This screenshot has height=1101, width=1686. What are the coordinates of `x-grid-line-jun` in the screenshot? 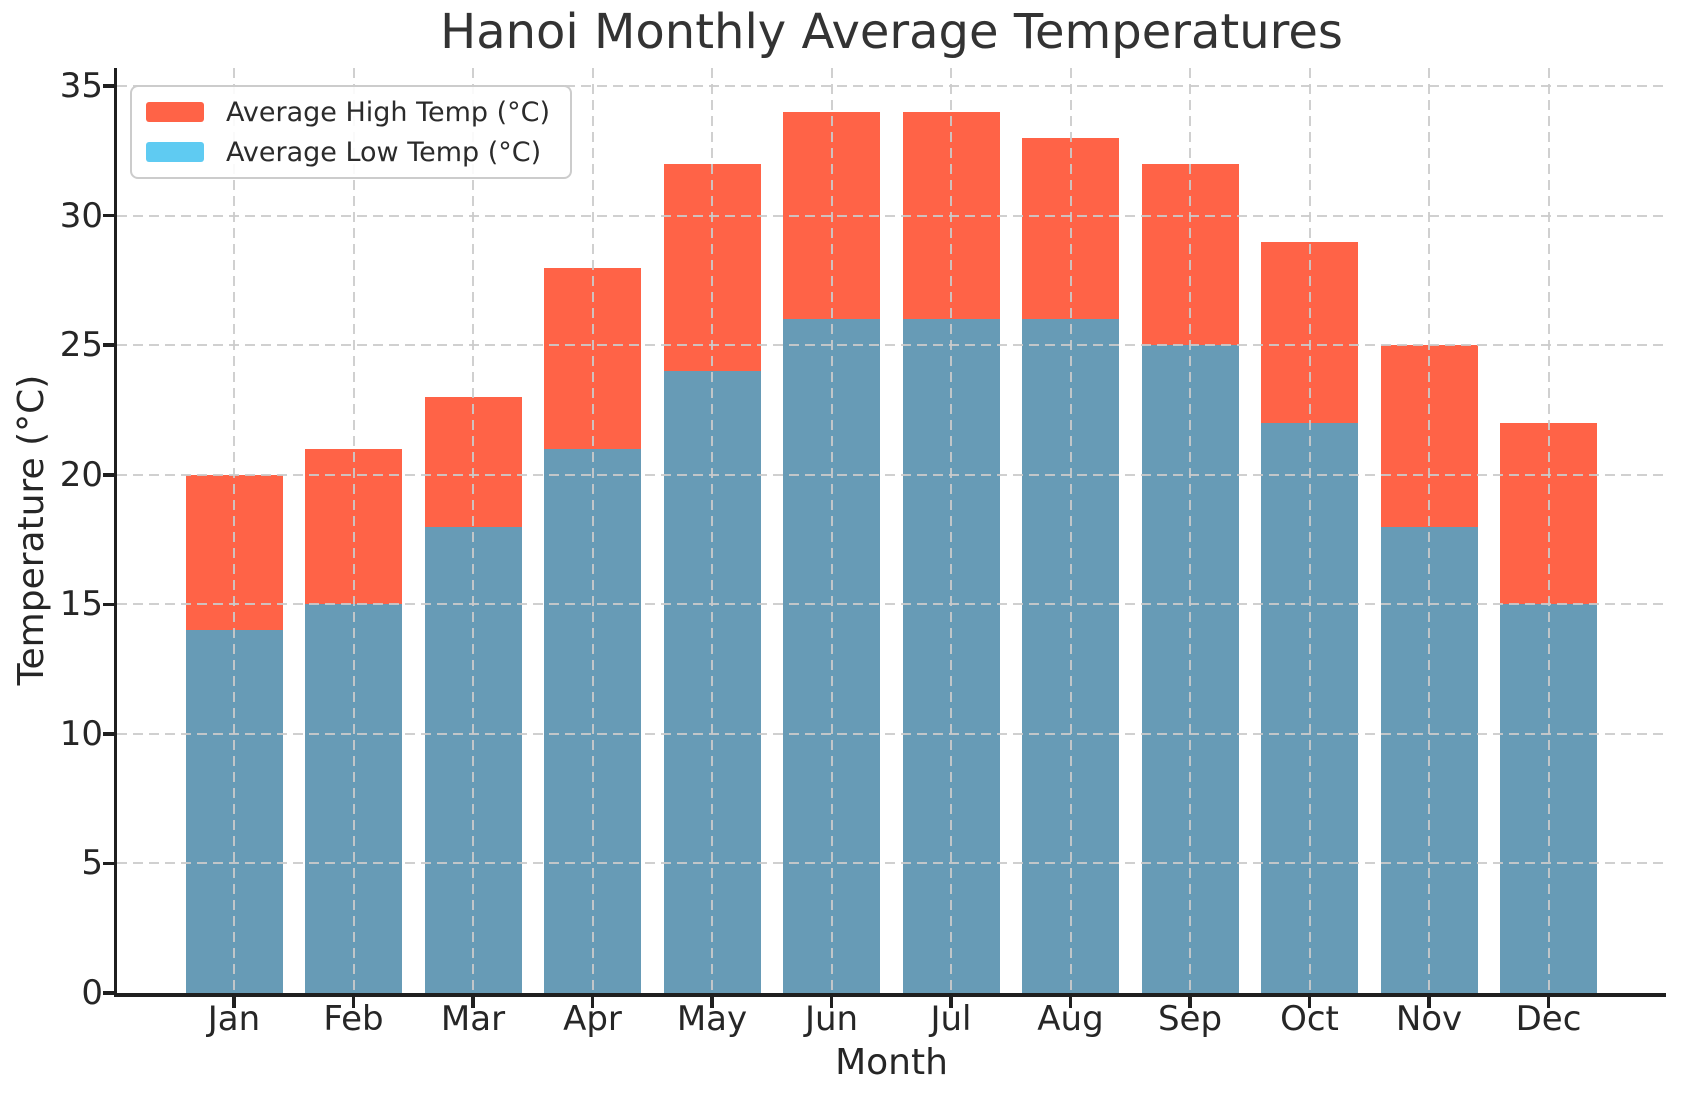 It's located at (831, 530).